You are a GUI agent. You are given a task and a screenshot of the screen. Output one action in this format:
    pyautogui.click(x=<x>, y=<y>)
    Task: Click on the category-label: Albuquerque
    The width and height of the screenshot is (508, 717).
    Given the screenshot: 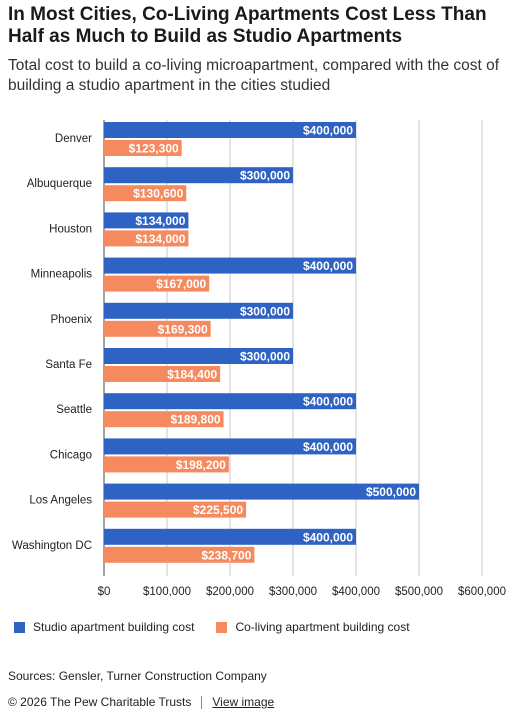 What is the action you would take?
    pyautogui.click(x=59, y=184)
    